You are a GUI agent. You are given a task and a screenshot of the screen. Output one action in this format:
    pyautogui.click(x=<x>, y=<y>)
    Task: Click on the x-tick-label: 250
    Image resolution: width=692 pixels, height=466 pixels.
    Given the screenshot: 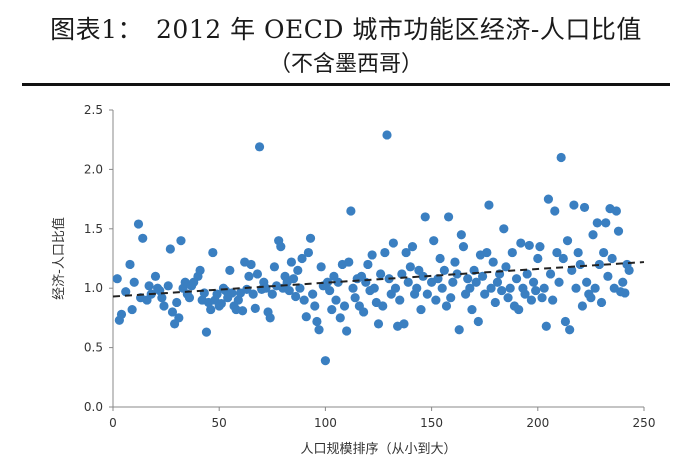 What is the action you would take?
    pyautogui.click(x=644, y=423)
    